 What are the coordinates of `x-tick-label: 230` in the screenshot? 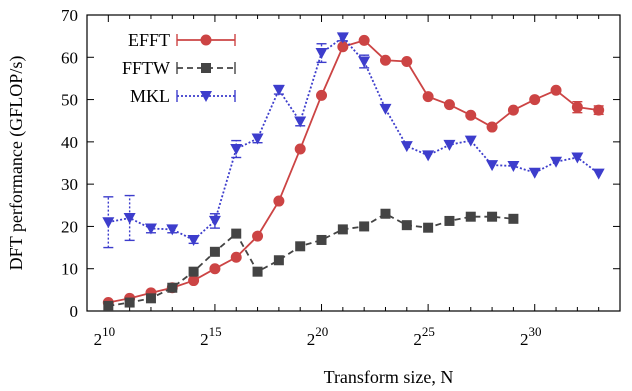 It's located at (531, 336).